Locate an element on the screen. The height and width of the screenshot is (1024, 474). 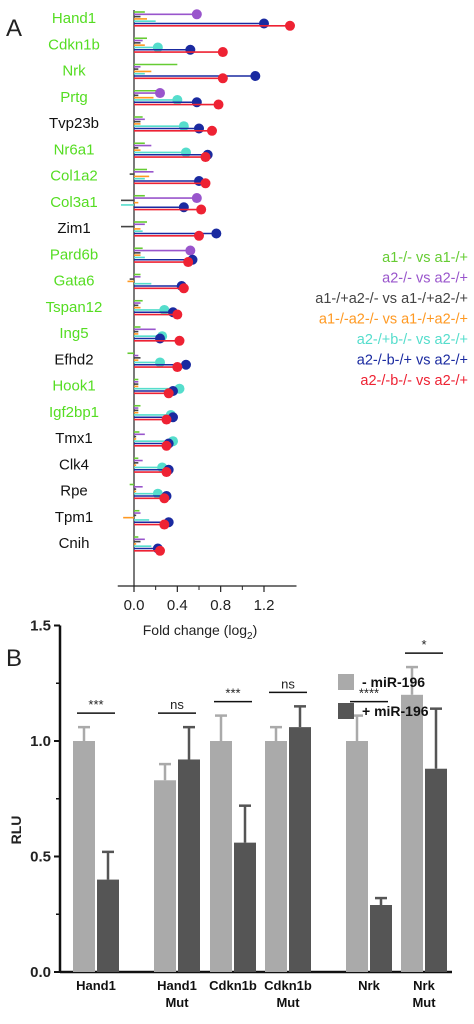
x-axis-label-main: Fold change (log is located at coordinates (195, 630).